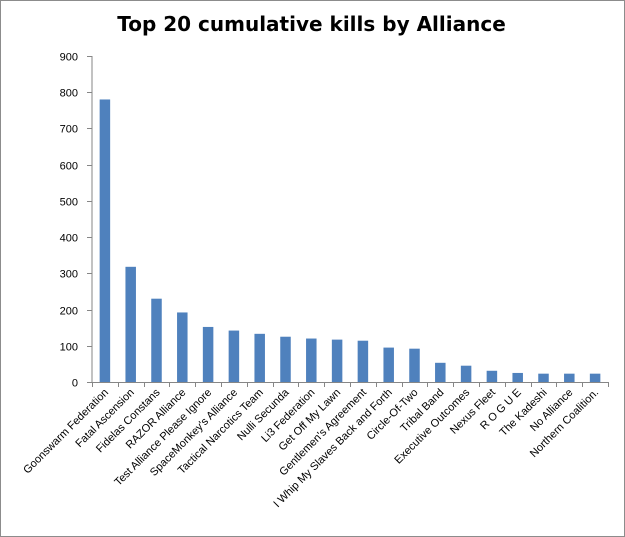  I want to click on y-tick-label: 700, so click(69, 130).